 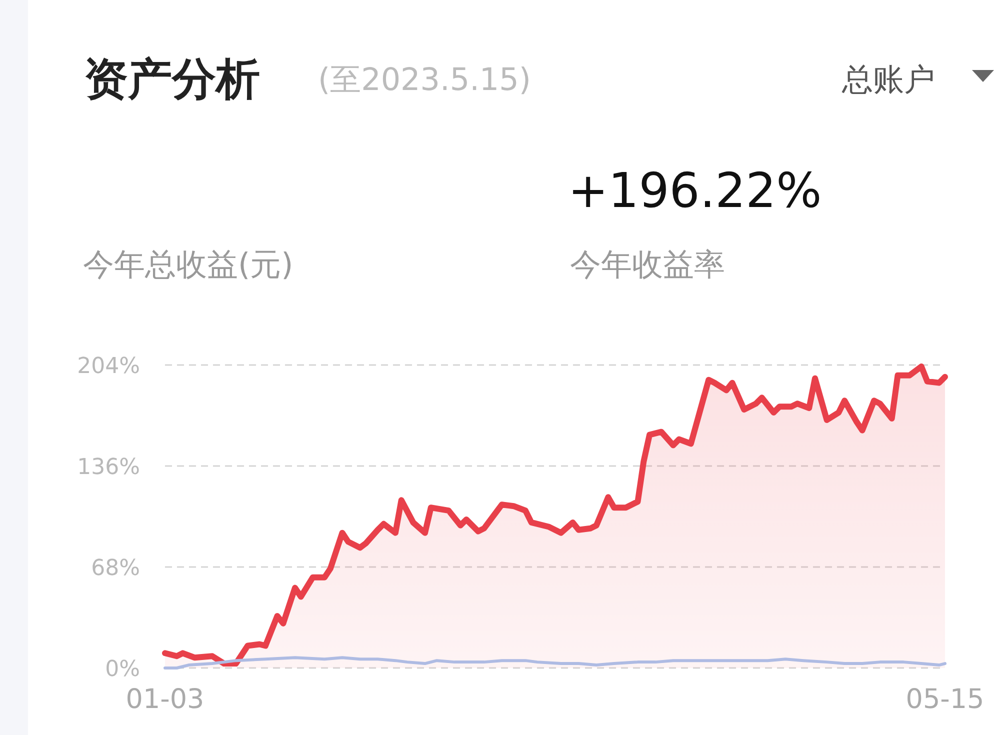 What do you see at coordinates (115, 568) in the screenshot?
I see `y-tick-label: 68%` at bounding box center [115, 568].